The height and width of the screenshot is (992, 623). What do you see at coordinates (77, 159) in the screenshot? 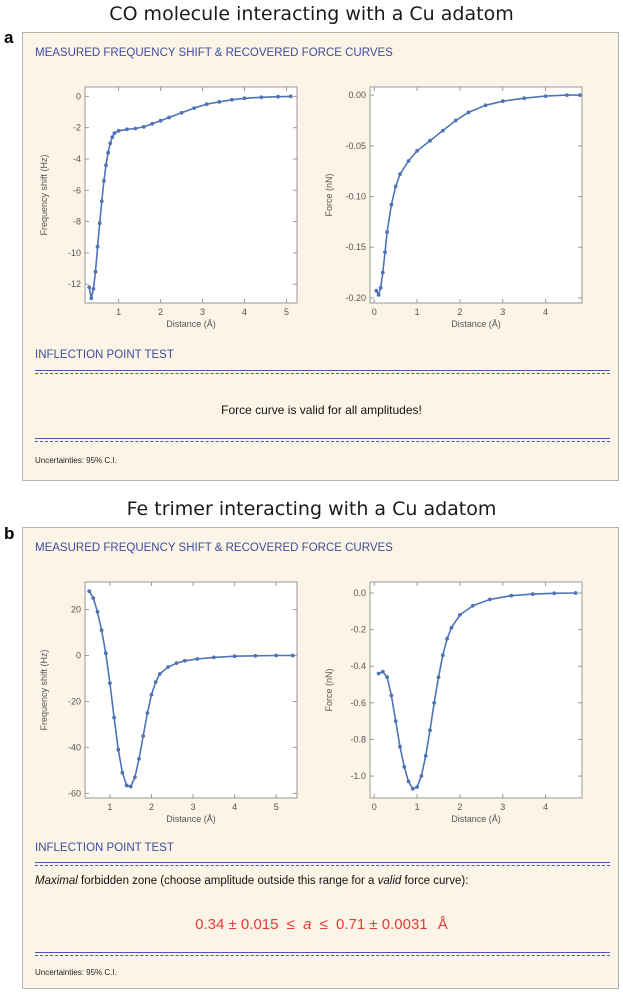
I see `y-tick-label: -4` at bounding box center [77, 159].